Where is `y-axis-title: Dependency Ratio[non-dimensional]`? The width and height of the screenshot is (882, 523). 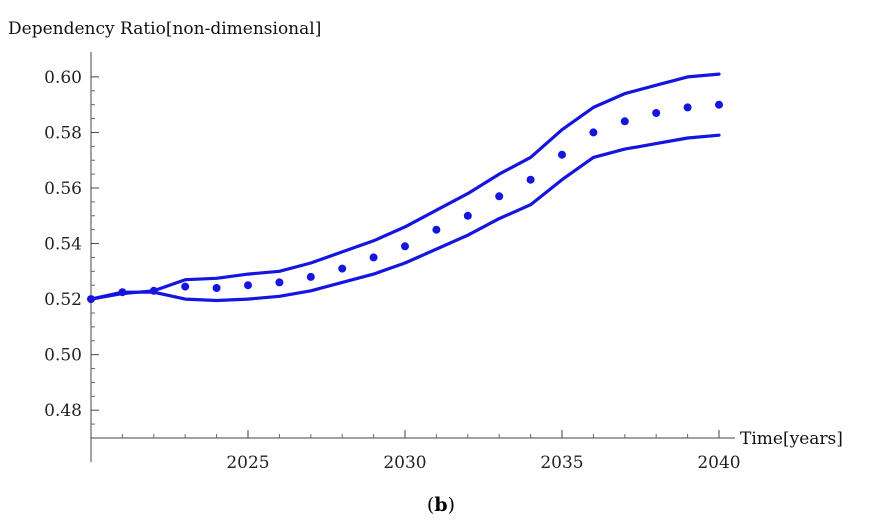 y-axis-title: Dependency Ratio[non-dimensional] is located at coordinates (164, 29).